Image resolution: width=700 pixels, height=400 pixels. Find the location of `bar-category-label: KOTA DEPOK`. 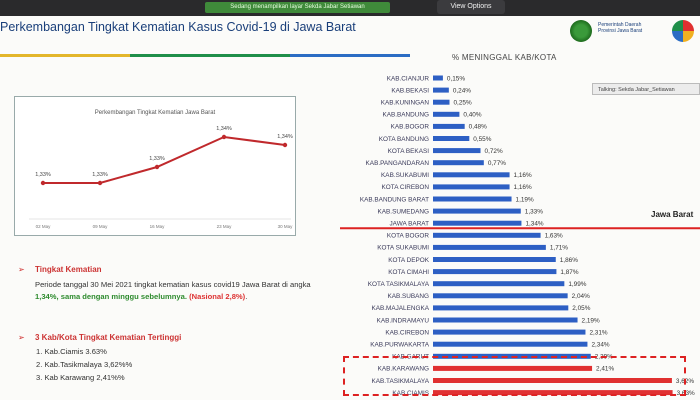

bar-category-label: KOTA DEPOK is located at coordinates (408, 260).